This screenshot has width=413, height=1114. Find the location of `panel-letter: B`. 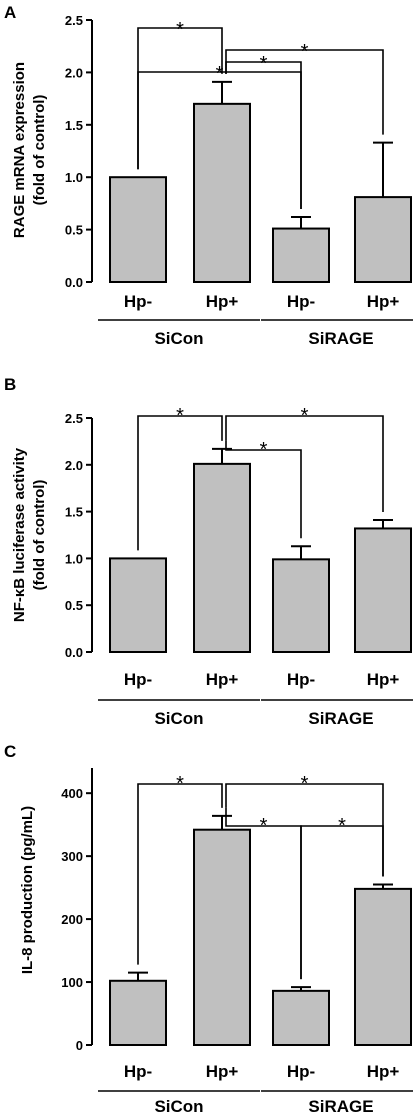

panel-letter: B is located at coordinates (10, 384).